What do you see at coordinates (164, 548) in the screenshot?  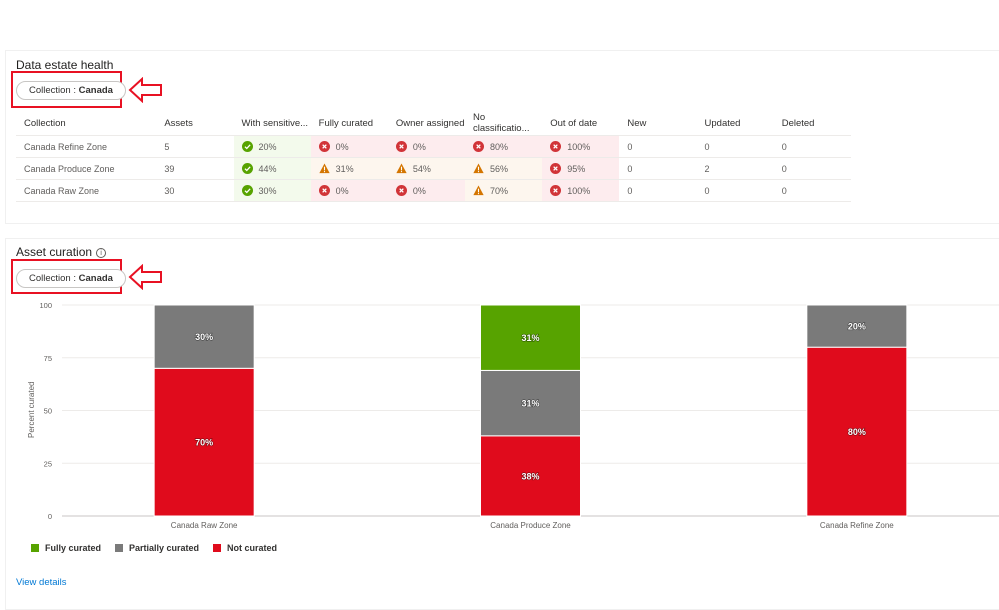 I see `legend-label: Partially curated` at bounding box center [164, 548].